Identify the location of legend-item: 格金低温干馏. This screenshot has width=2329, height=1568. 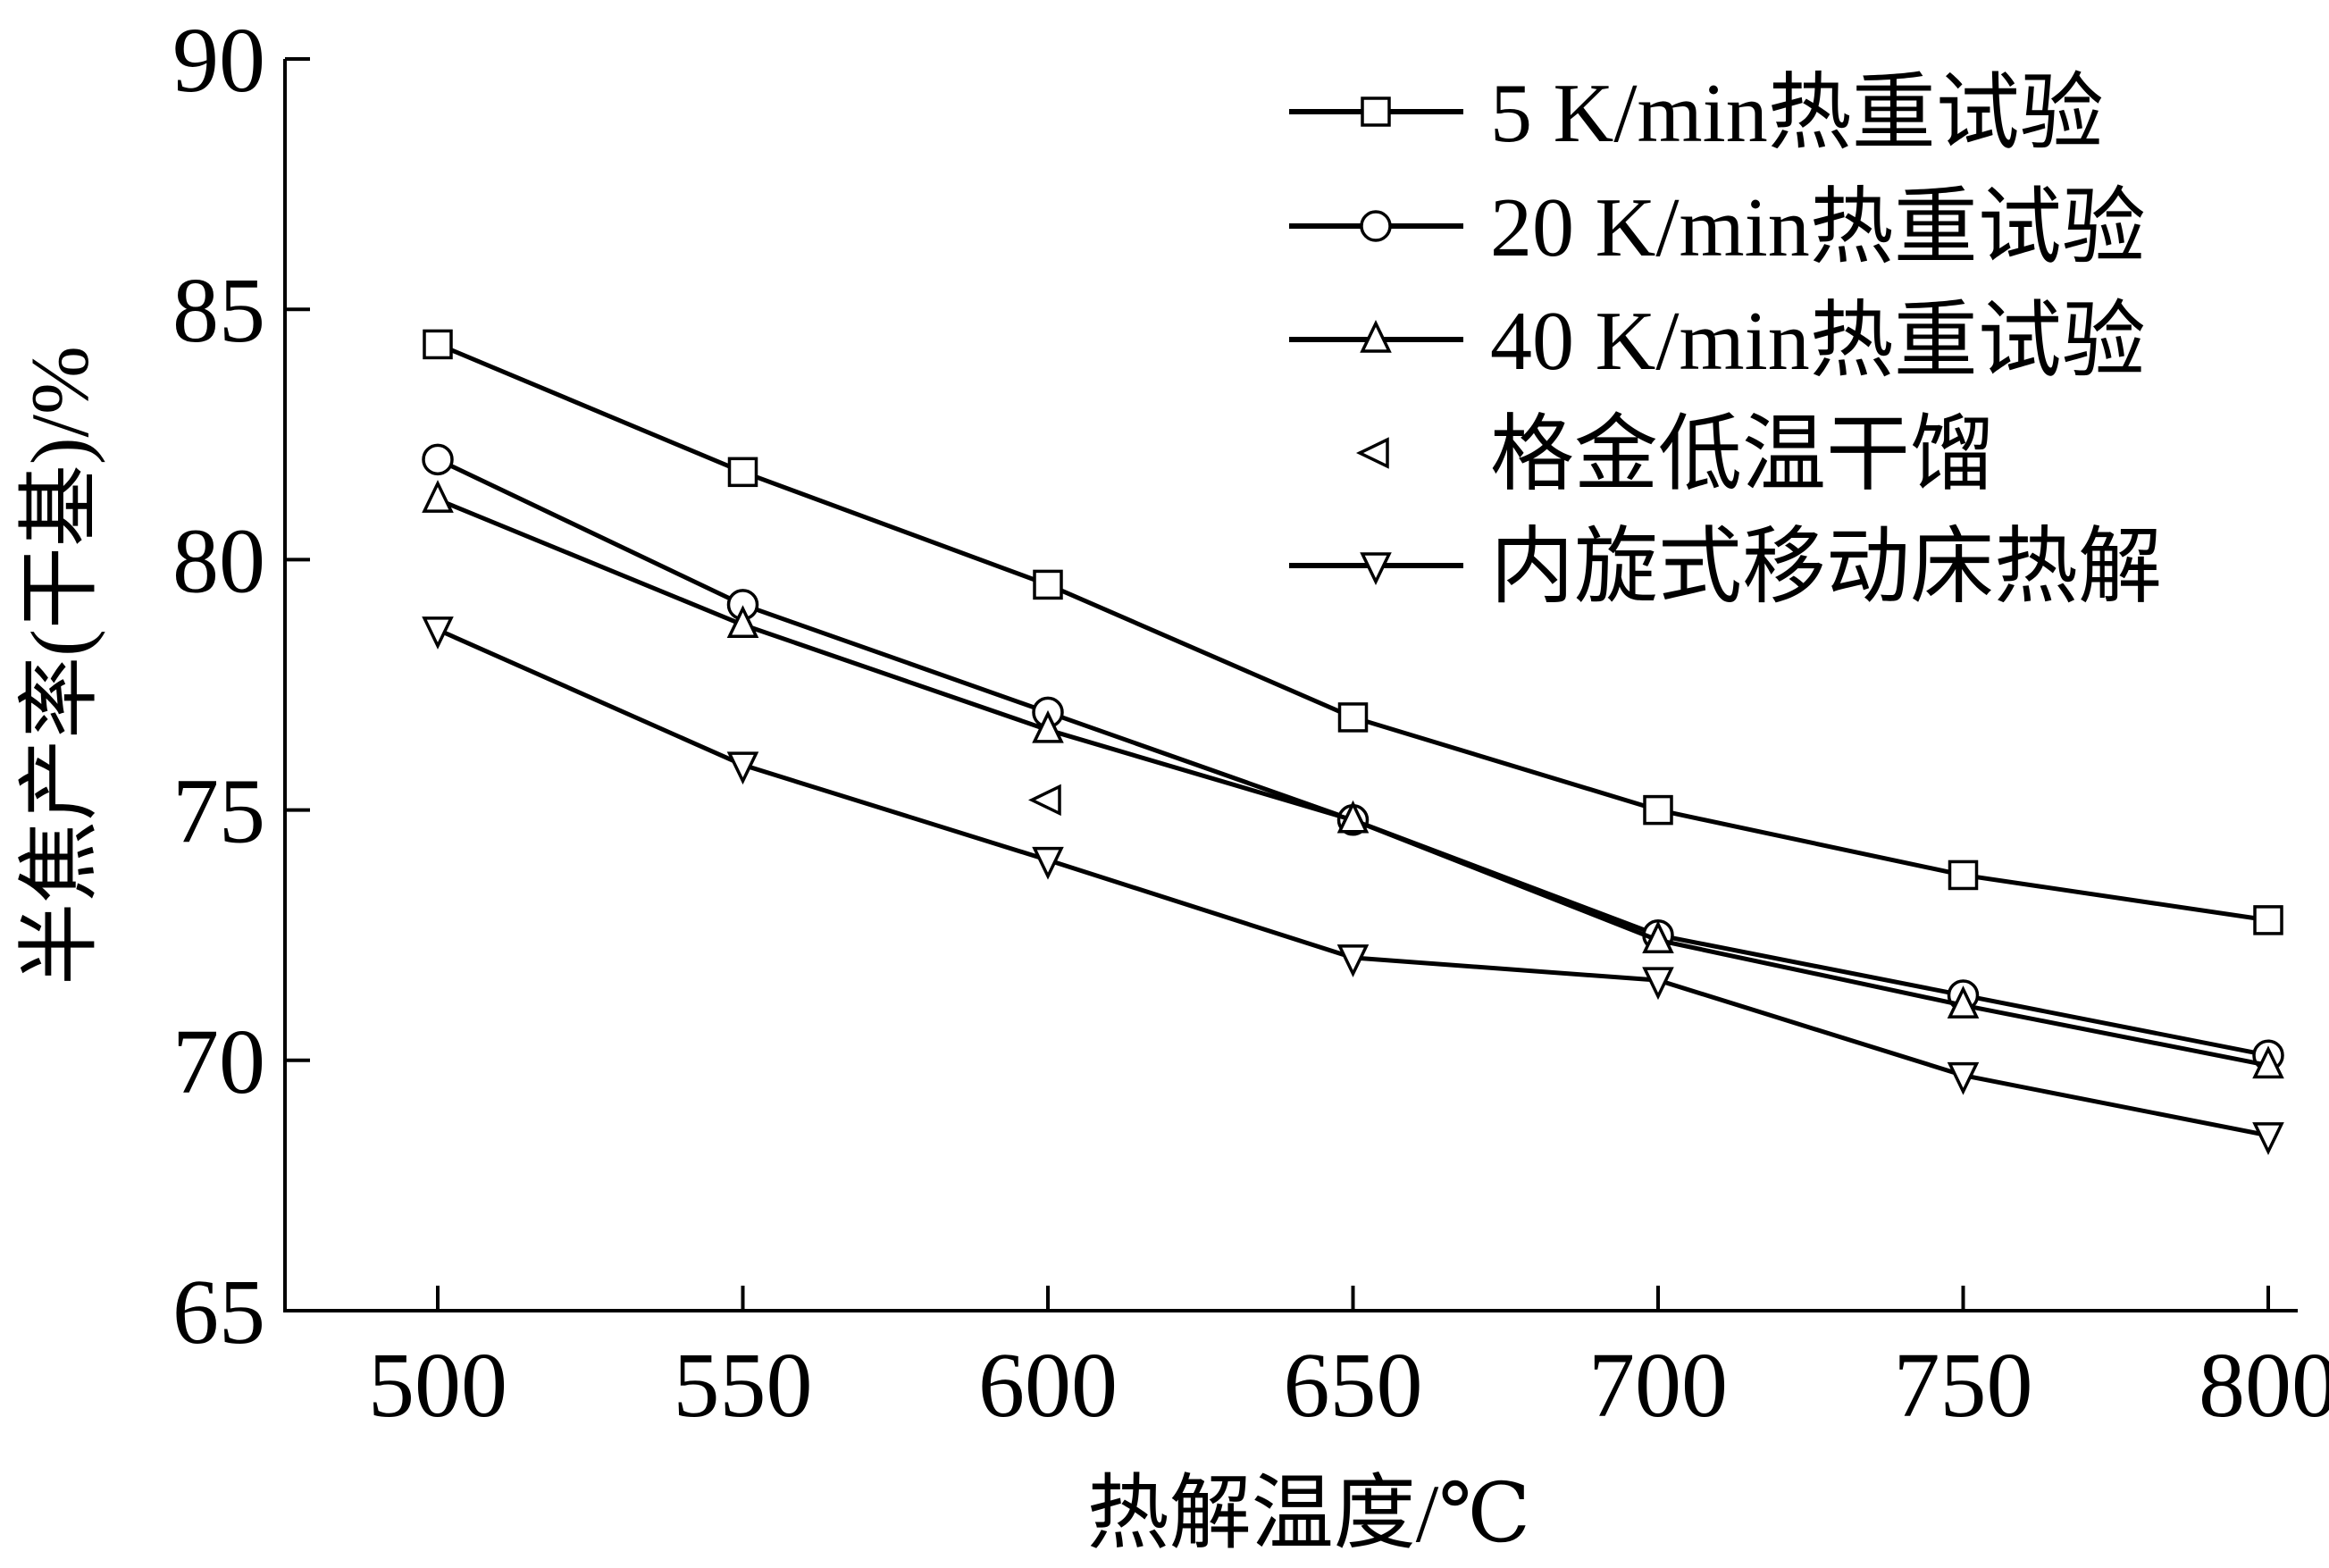
(1674, 454).